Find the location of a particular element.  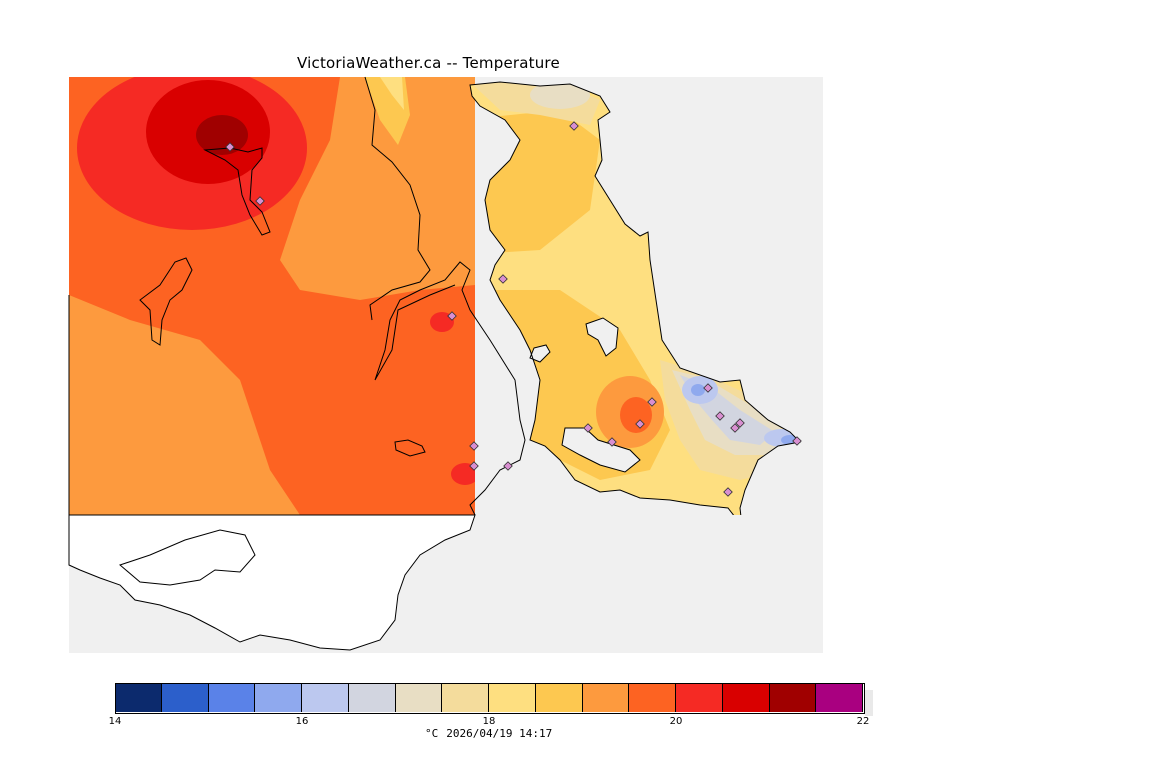

colorbar-caption: °C 2026/04/19 14:17 is located at coordinates (492, 733).